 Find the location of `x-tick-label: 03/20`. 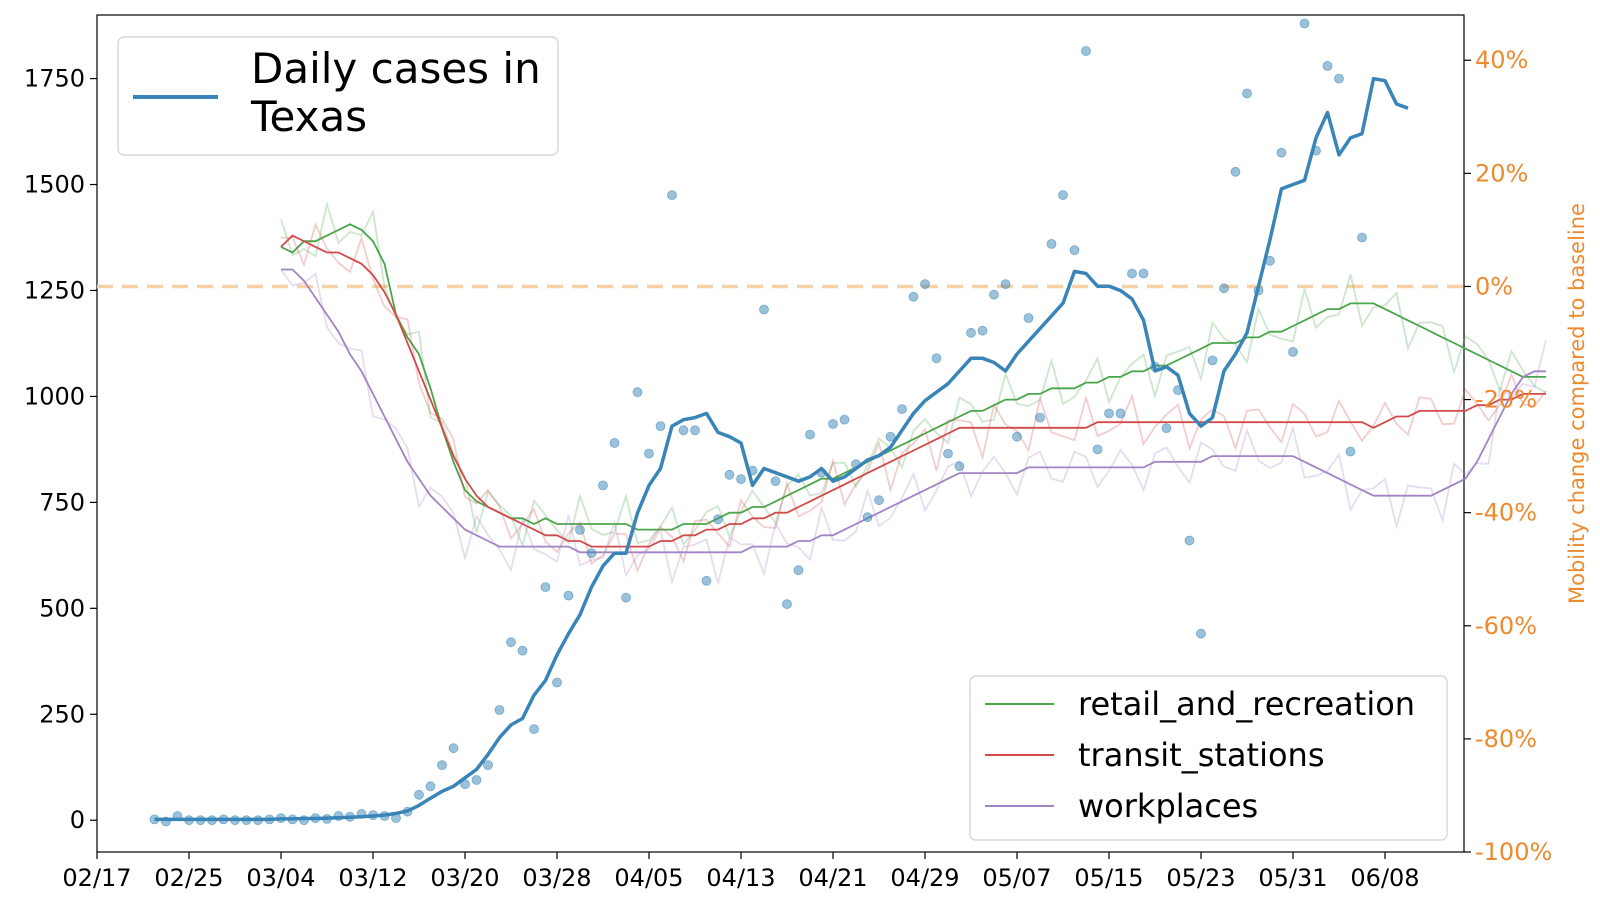

x-tick-label: 03/20 is located at coordinates (464, 878).